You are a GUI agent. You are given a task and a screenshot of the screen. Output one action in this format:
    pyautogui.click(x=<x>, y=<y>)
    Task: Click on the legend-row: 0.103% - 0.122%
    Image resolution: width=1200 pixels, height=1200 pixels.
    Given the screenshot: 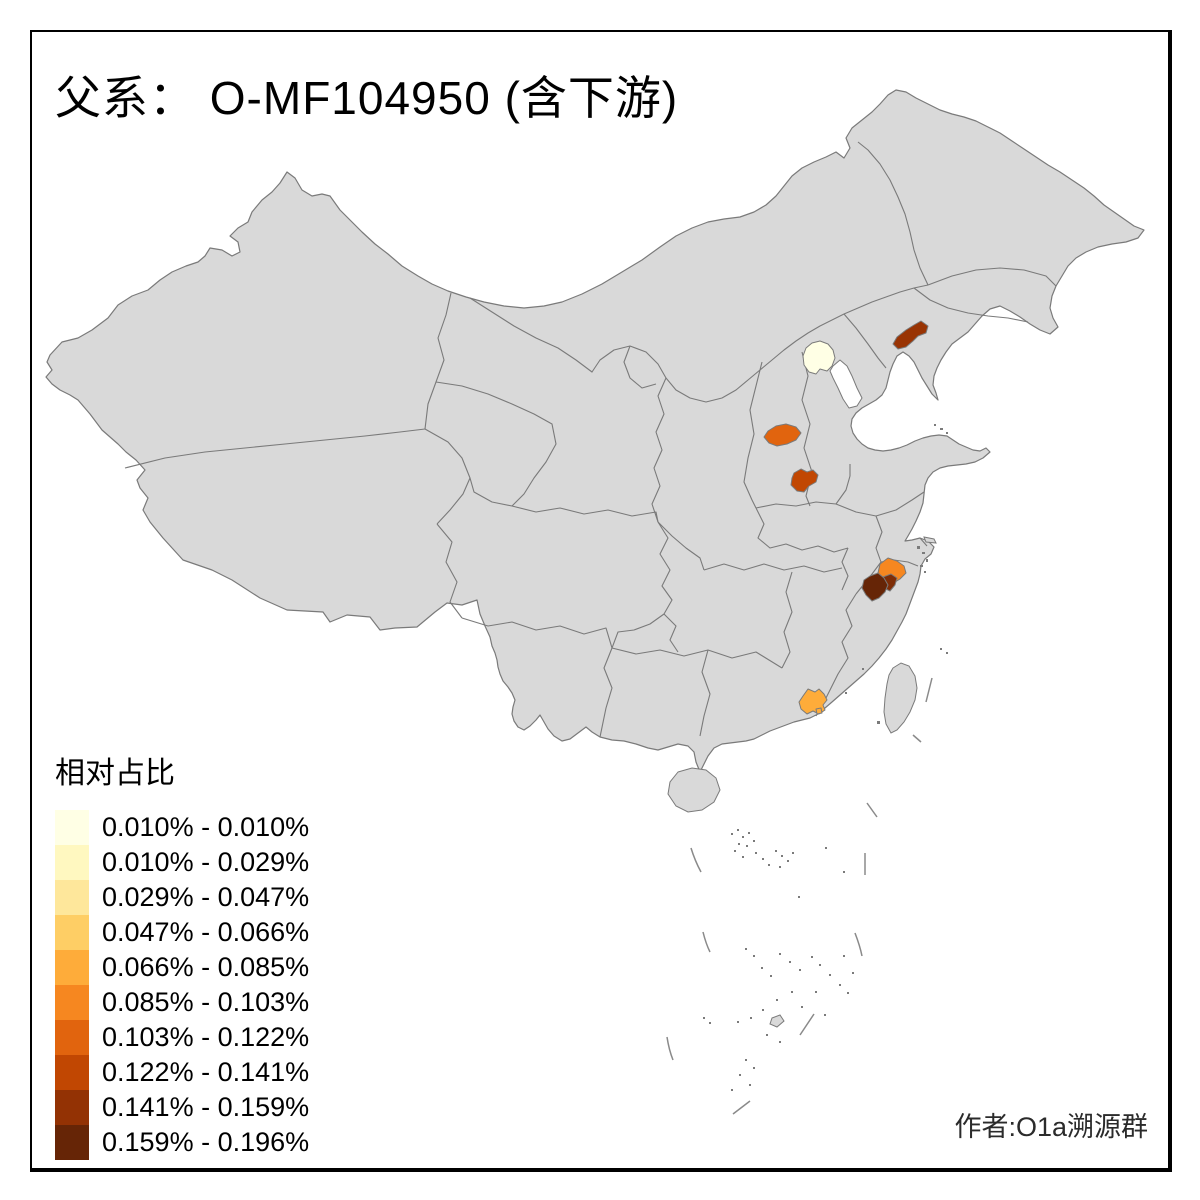 What is the action you would take?
    pyautogui.click(x=182, y=1037)
    